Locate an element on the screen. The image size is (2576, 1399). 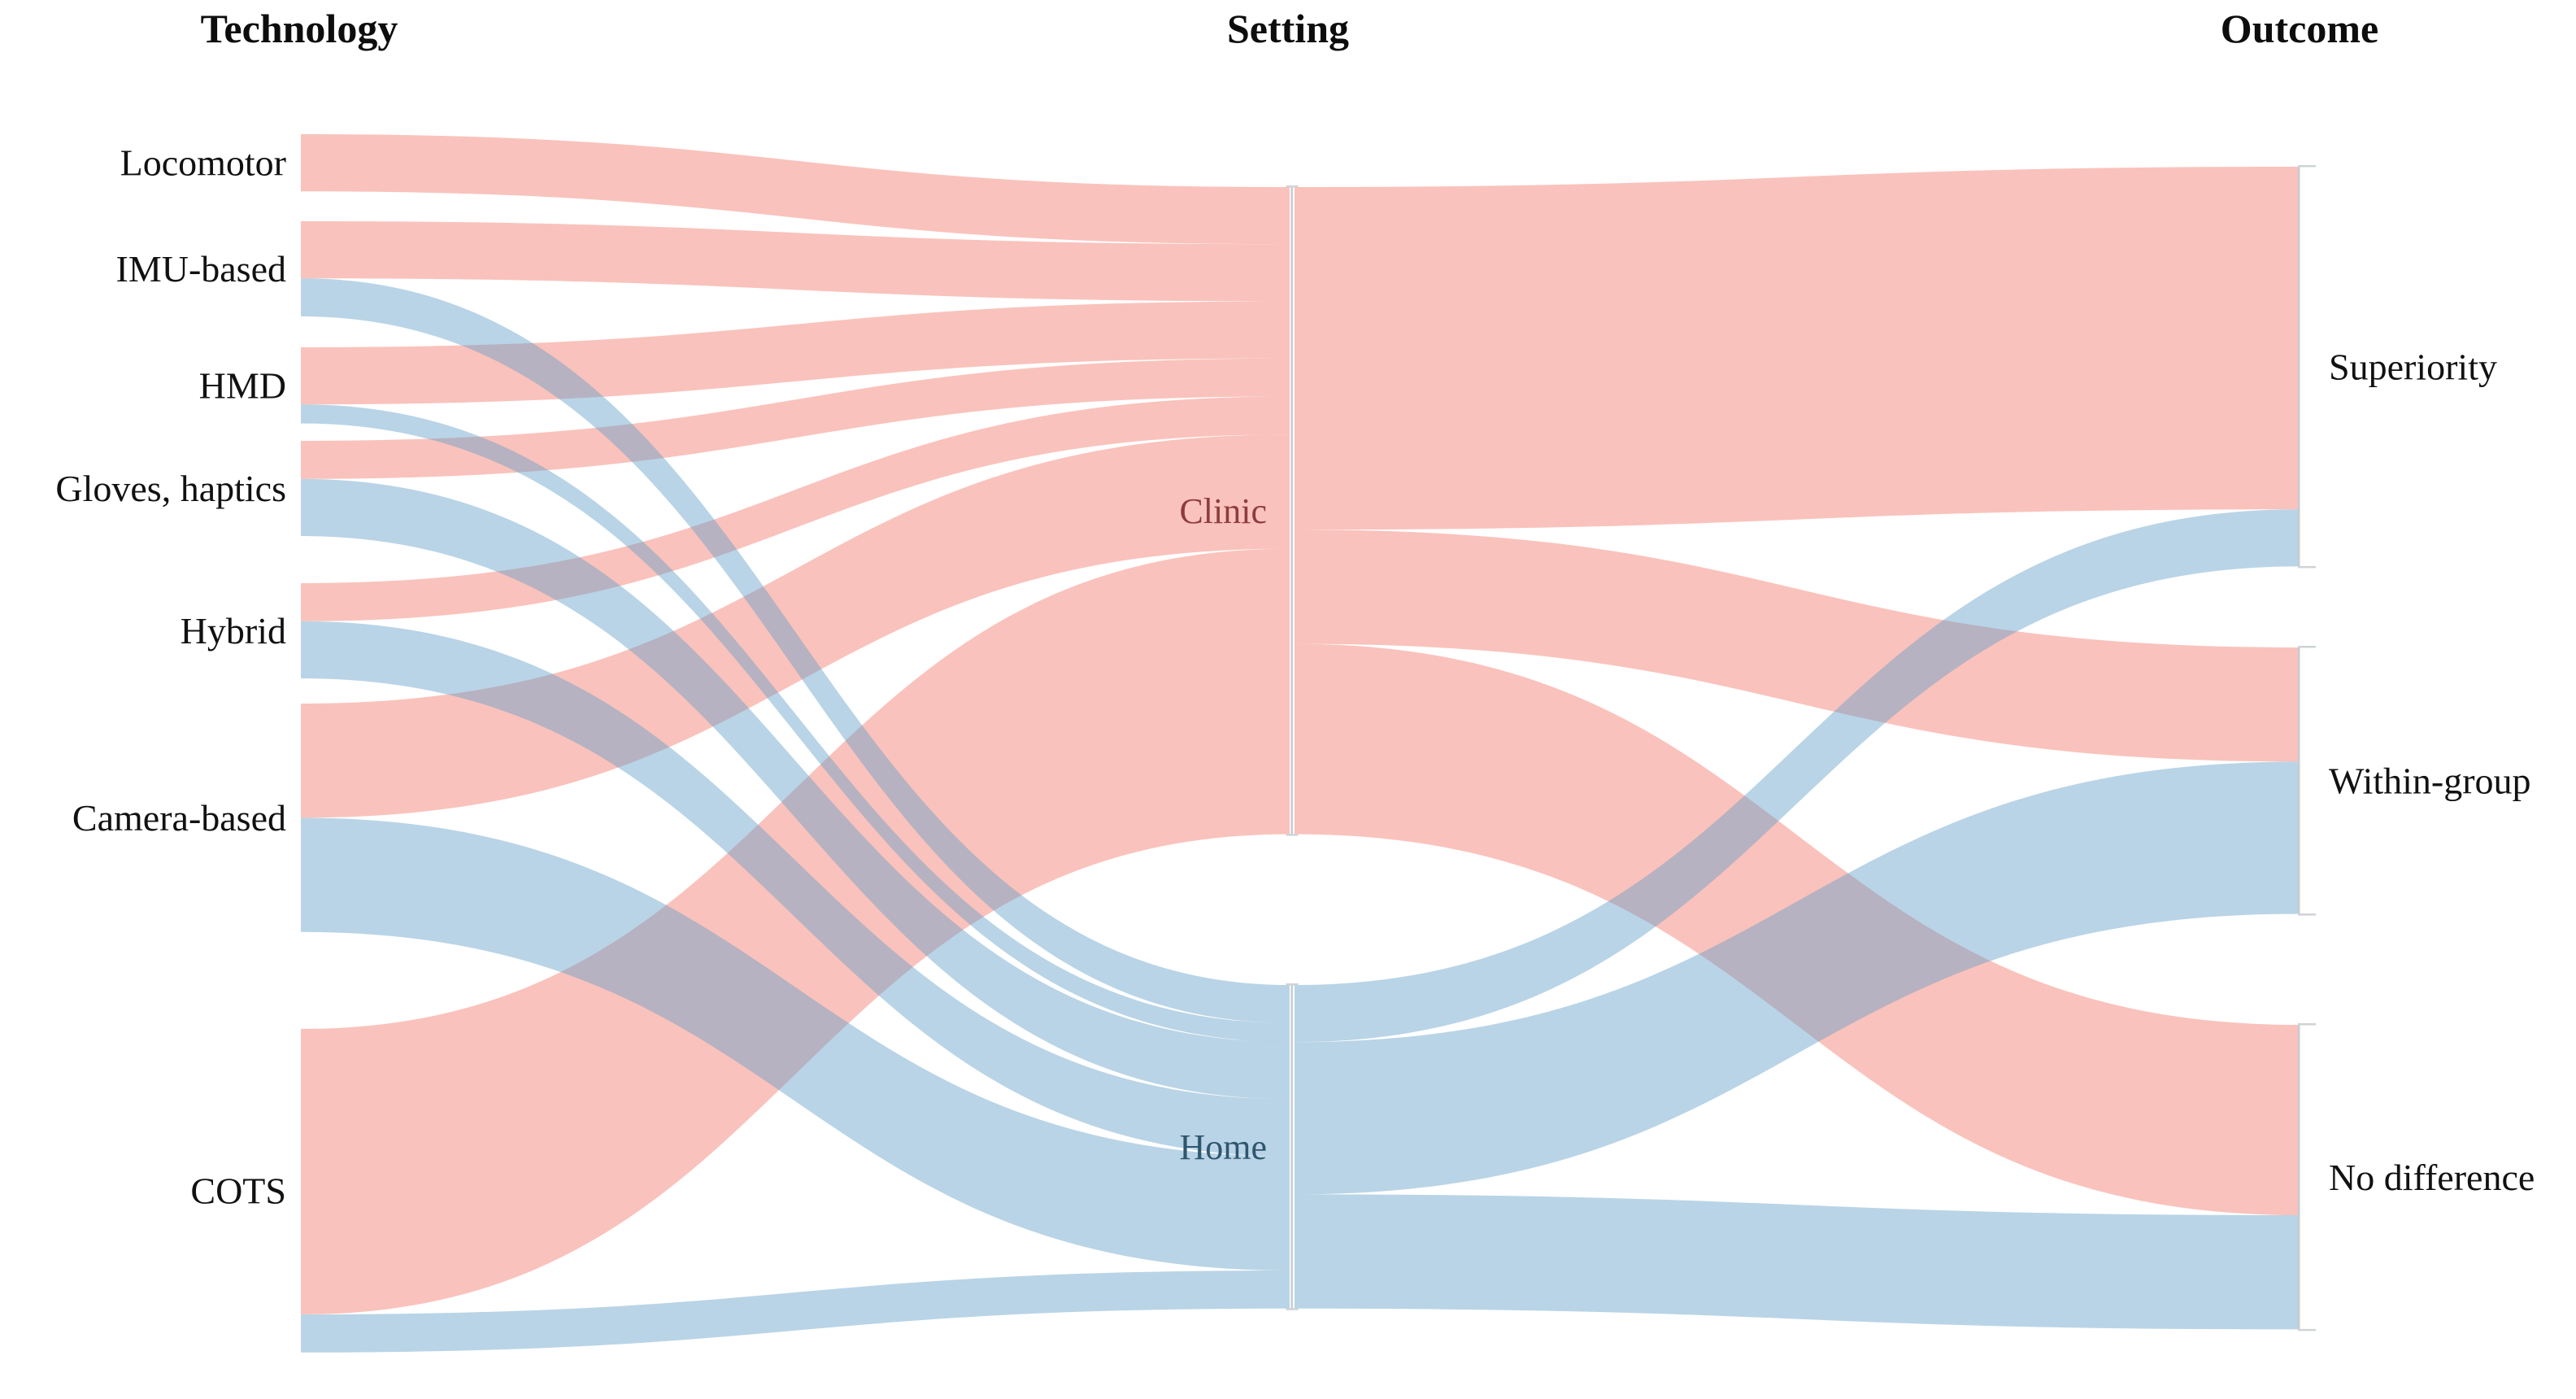
flow-gloves-haptics-clinic is located at coordinates (796, 419).